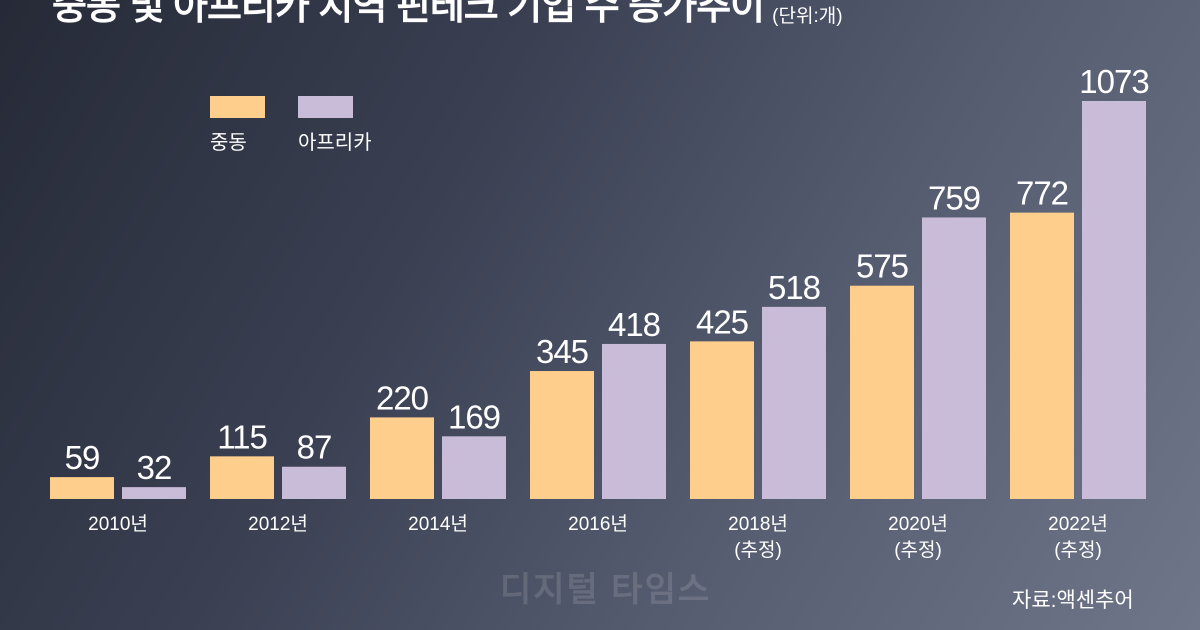 This screenshot has height=630, width=1200. I want to click on data-label-africa-6: 1073, so click(1113, 81).